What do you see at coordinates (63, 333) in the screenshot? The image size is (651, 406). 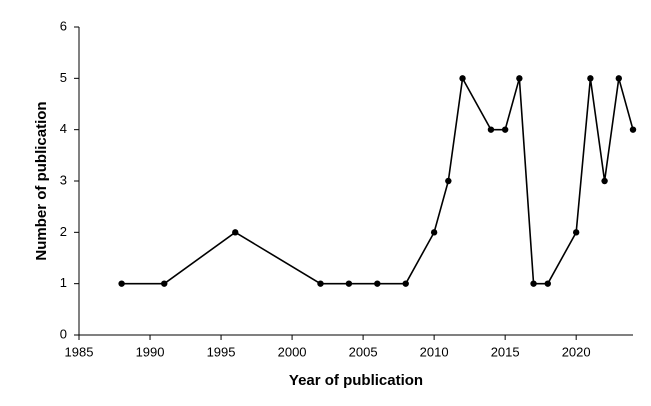 I see `y-tick-label: 0` at bounding box center [63, 333].